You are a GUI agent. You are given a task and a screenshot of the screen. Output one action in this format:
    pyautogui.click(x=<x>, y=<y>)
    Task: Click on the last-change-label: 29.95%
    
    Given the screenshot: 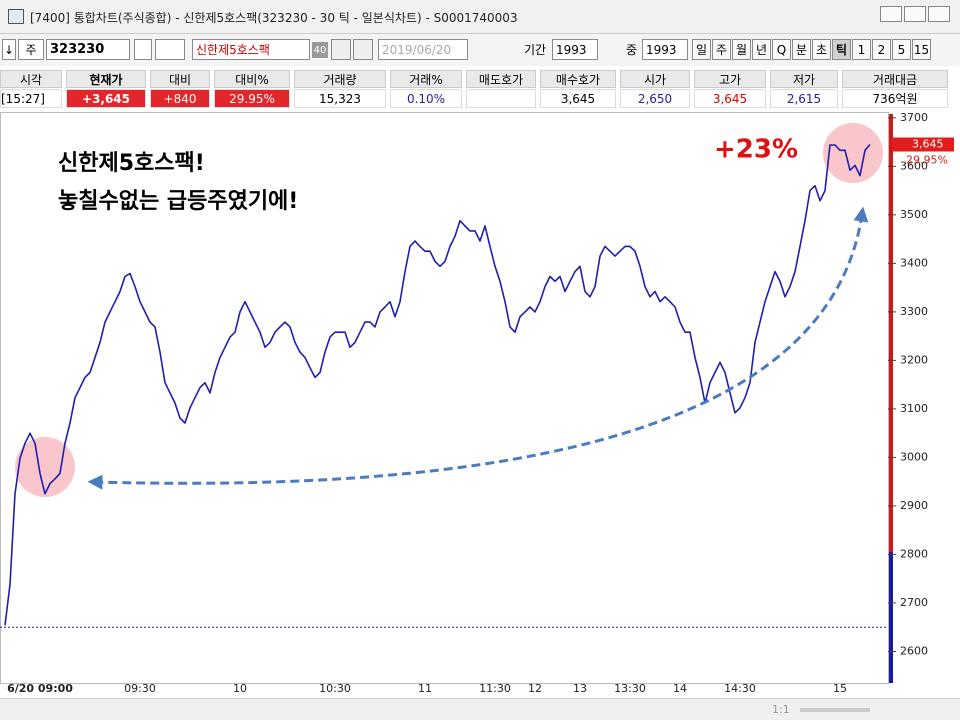 What is the action you would take?
    pyautogui.click(x=927, y=160)
    